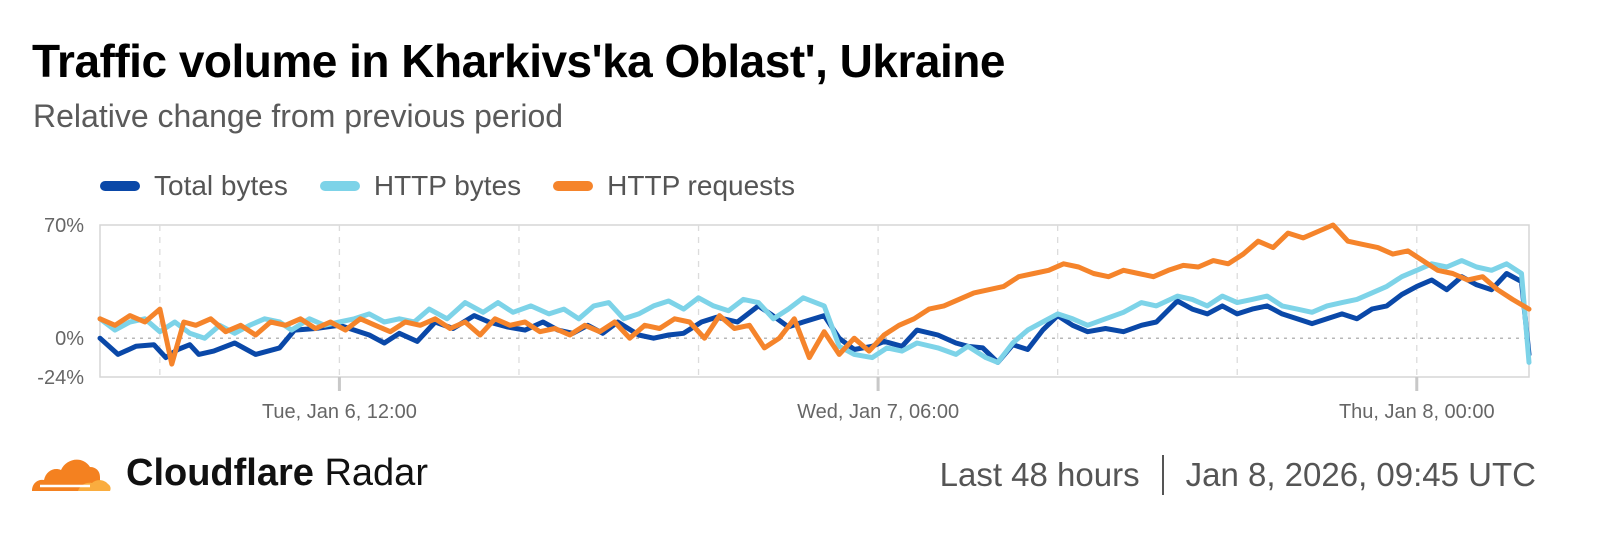 The image size is (1600, 536). I want to click on legend-item-http-requests: HTTP requests, so click(674, 186).